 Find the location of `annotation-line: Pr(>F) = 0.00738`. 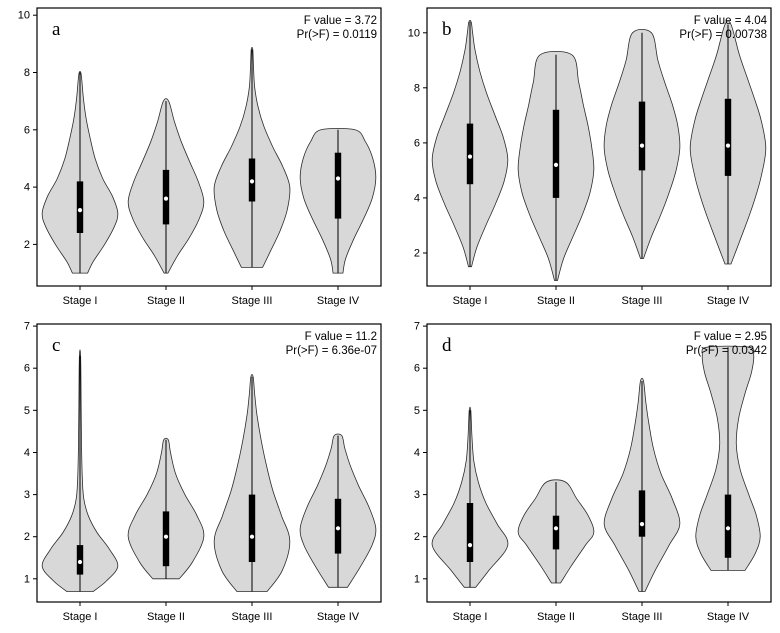

annotation-line: Pr(>F) = 0.00738 is located at coordinates (723, 35).